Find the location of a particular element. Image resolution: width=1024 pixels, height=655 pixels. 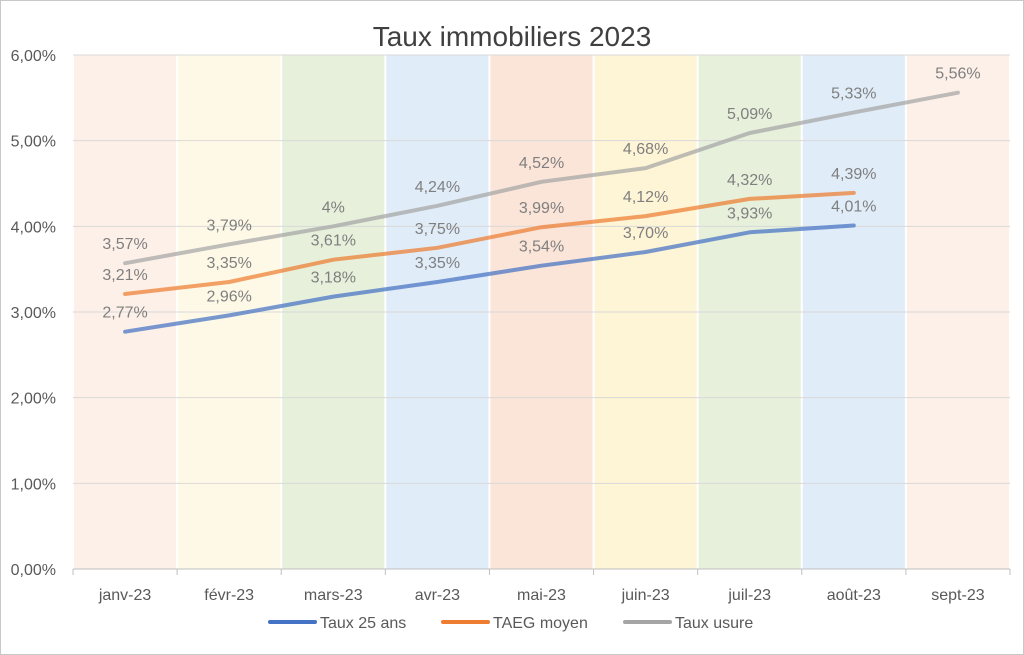

y-tick-label: 1,00% is located at coordinates (33, 484).